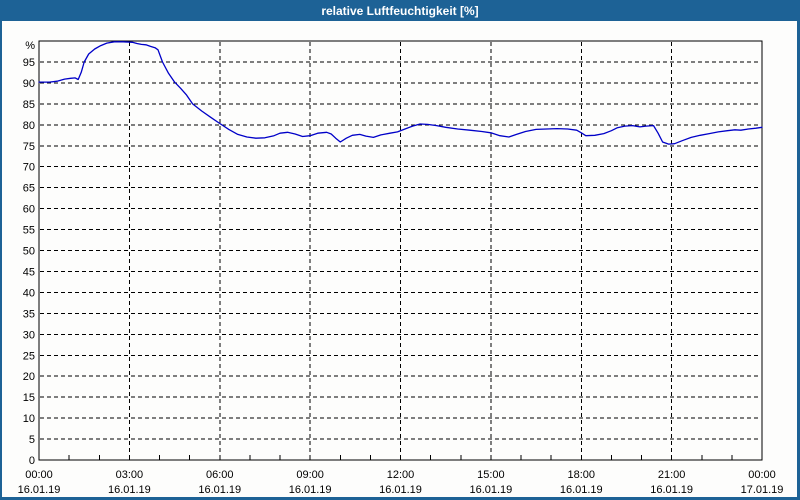 The height and width of the screenshot is (500, 800). Describe the element at coordinates (32, 440) in the screenshot. I see `y-axis-label: 5` at that location.